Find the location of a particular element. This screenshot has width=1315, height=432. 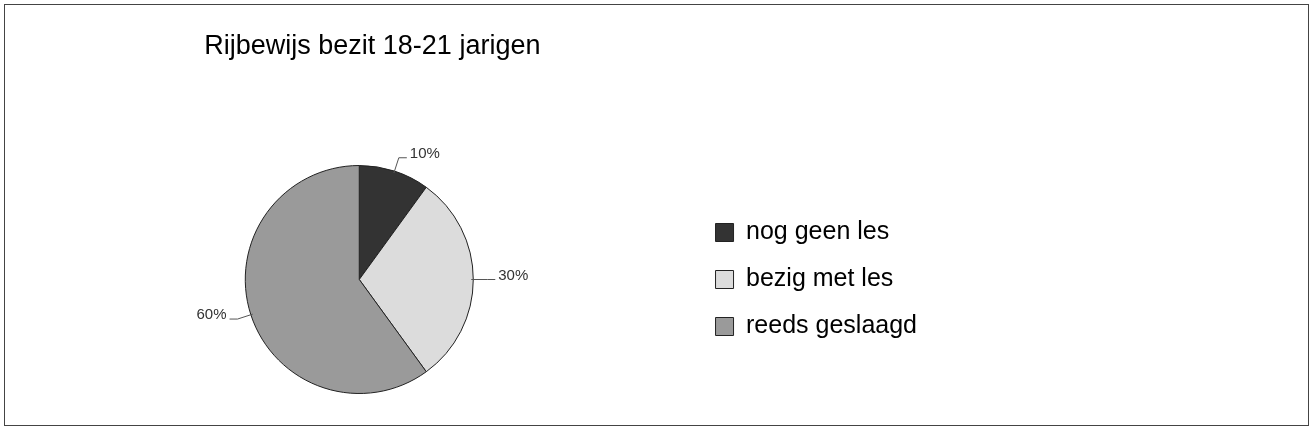

legend-label: reeds geslaagd is located at coordinates (832, 324).